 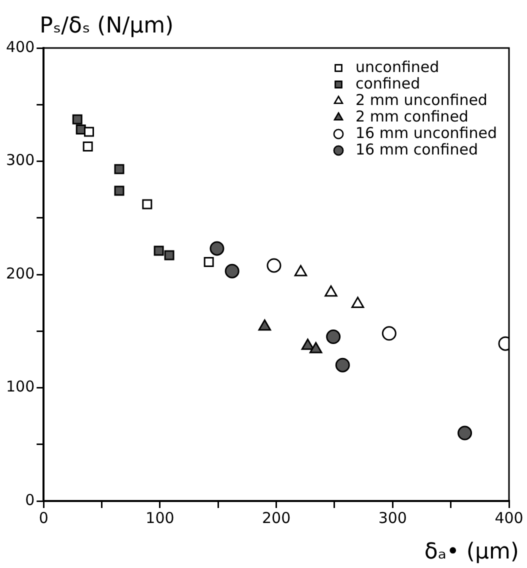 What do you see at coordinates (471, 552) in the screenshot?
I see `x-axis-title: δₐ• (μm)` at bounding box center [471, 552].